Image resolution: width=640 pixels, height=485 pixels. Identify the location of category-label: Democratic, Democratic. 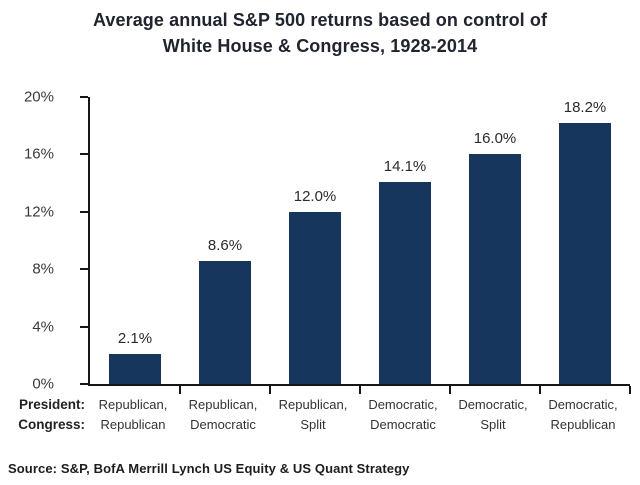
(403, 415).